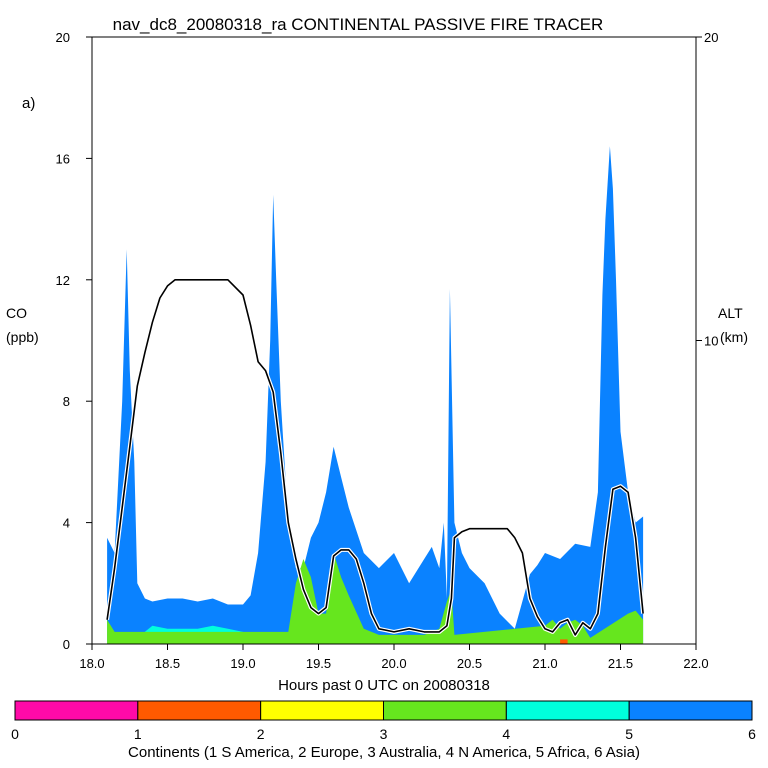 The height and width of the screenshot is (768, 768). Describe the element at coordinates (384, 685) in the screenshot. I see `x-axis-label: Hours past 0 UTC on 20080318` at that location.